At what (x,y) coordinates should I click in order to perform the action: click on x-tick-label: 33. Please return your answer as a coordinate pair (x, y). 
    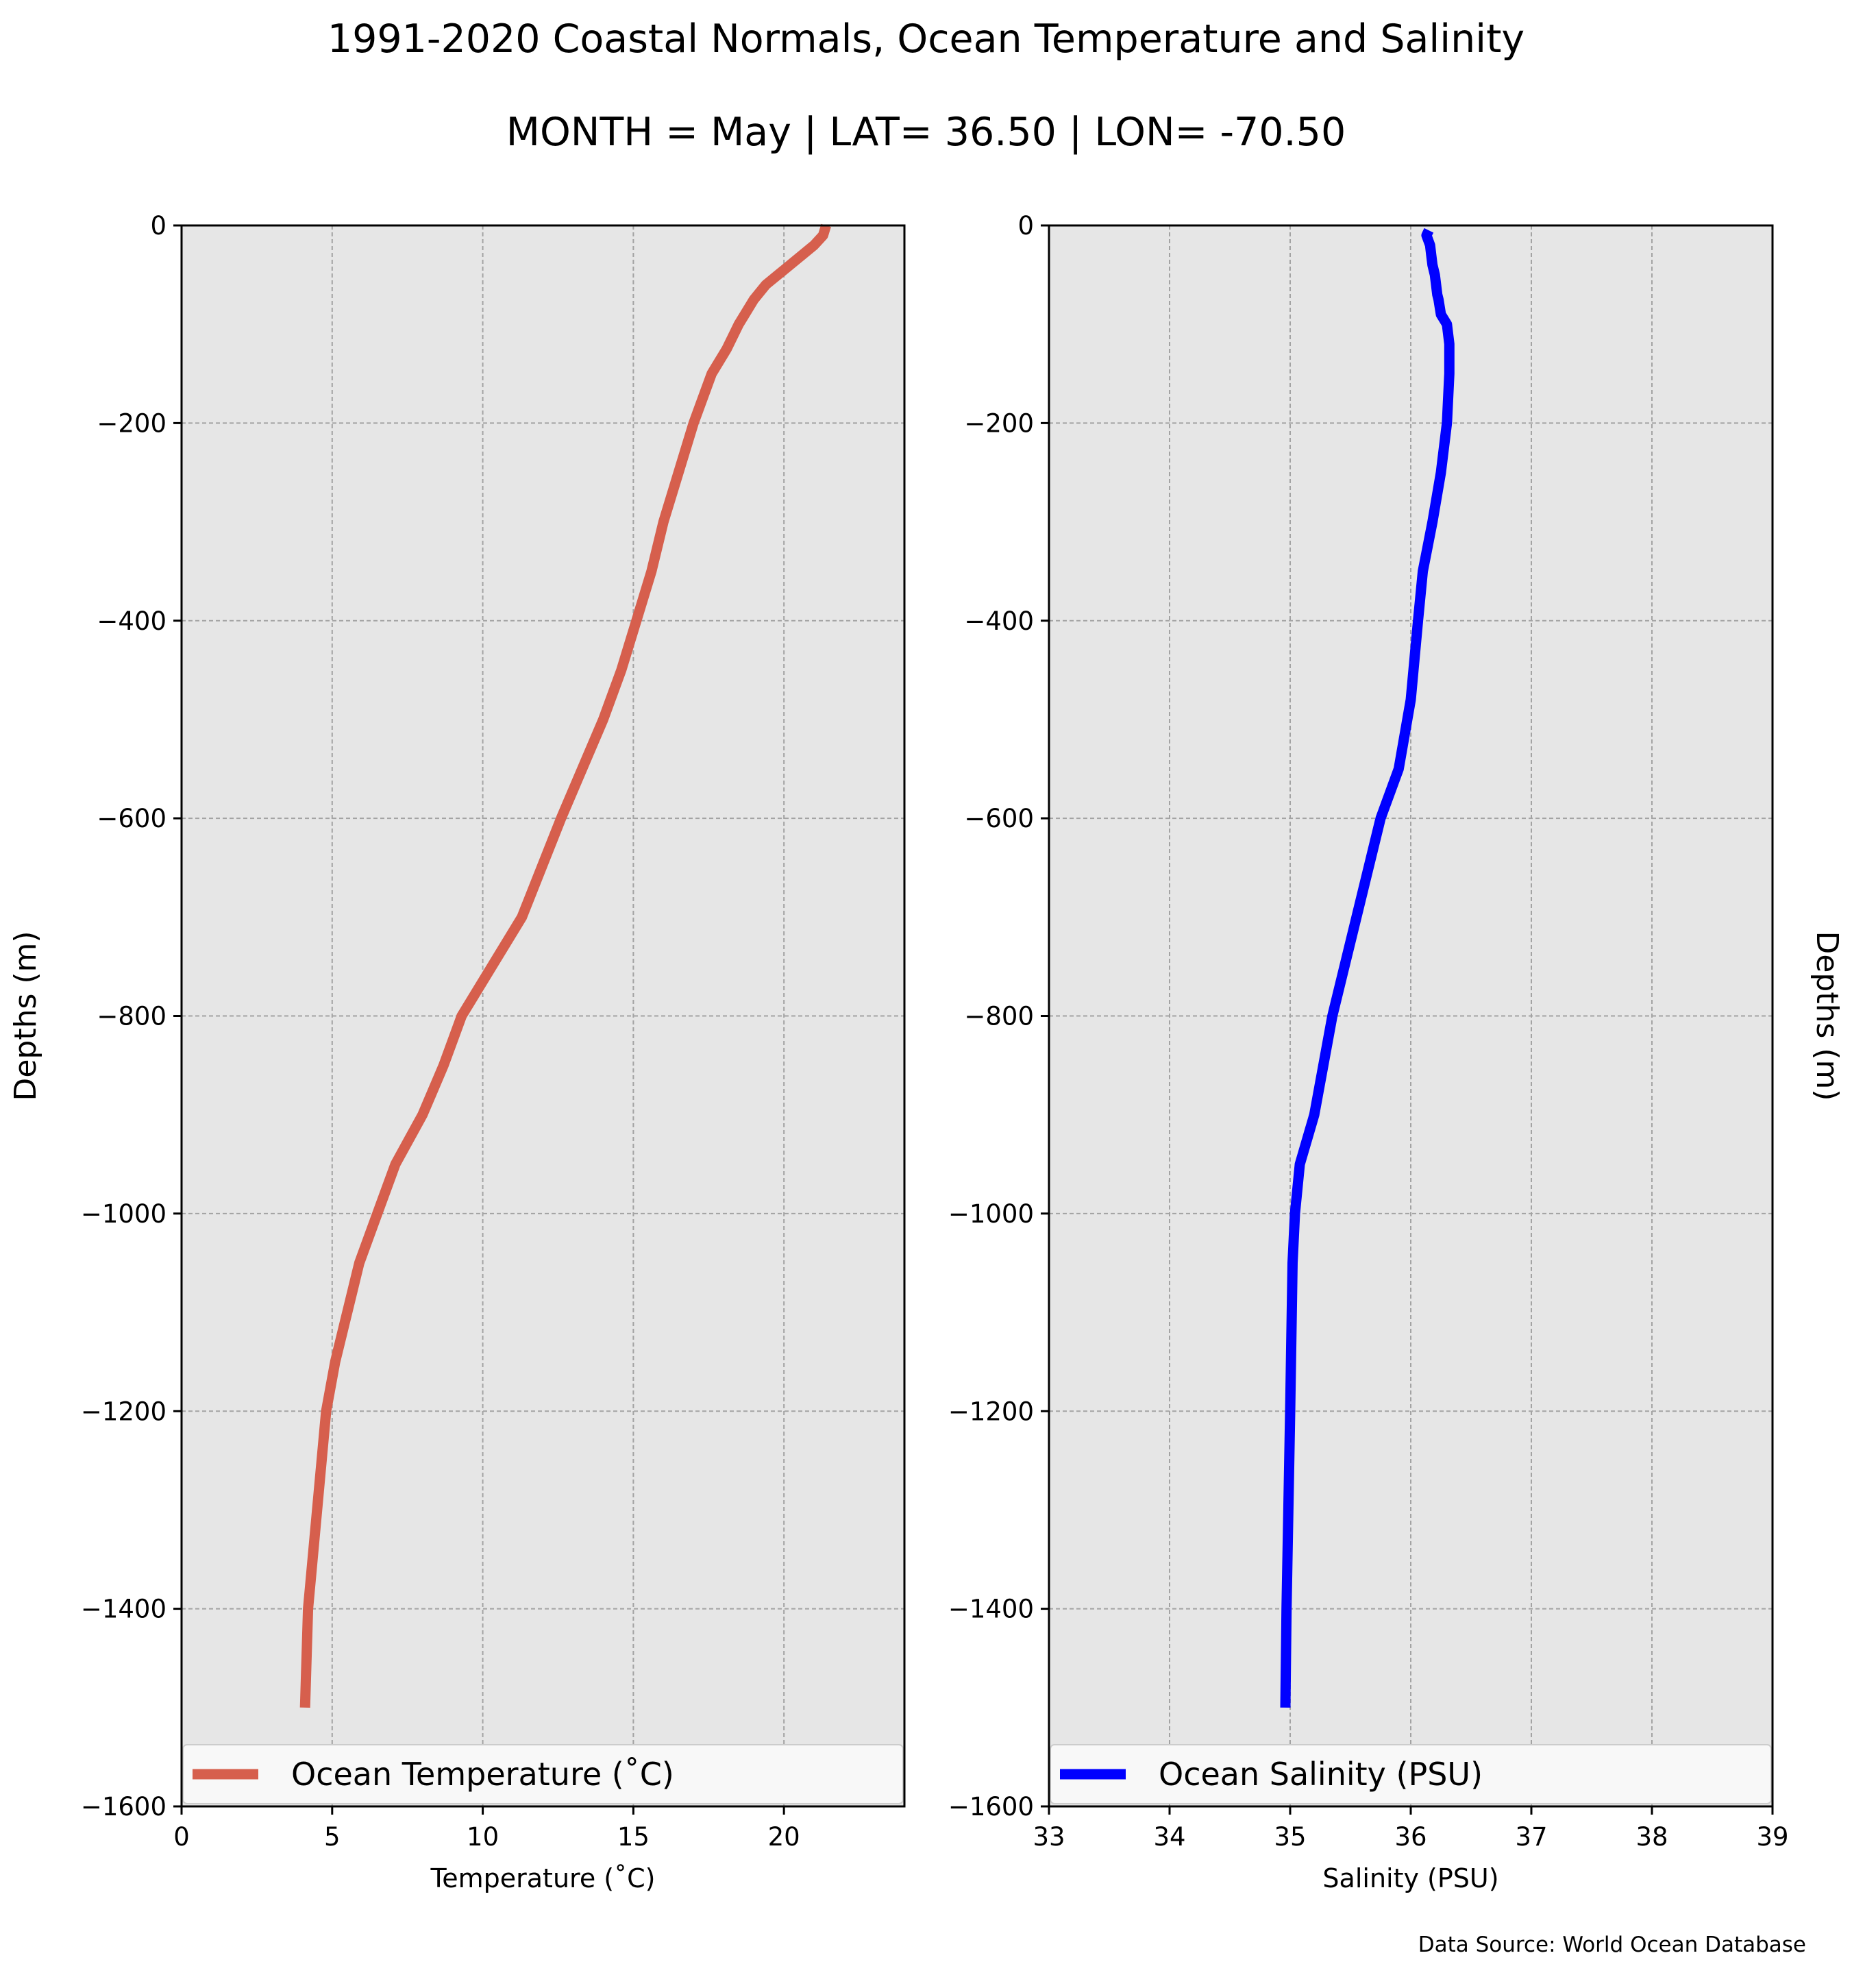
    Looking at the image, I should click on (1049, 1837).